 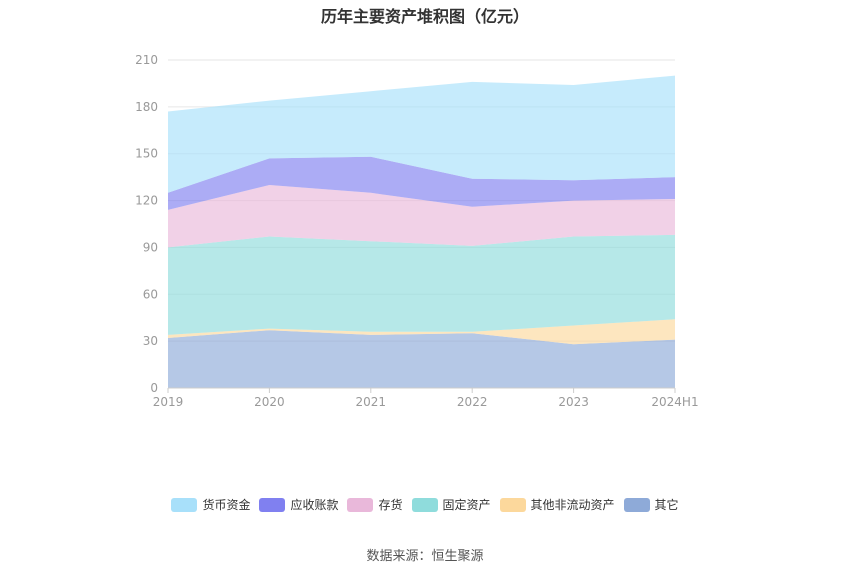 I want to click on legend-label: 固定资产, so click(x=466, y=505).